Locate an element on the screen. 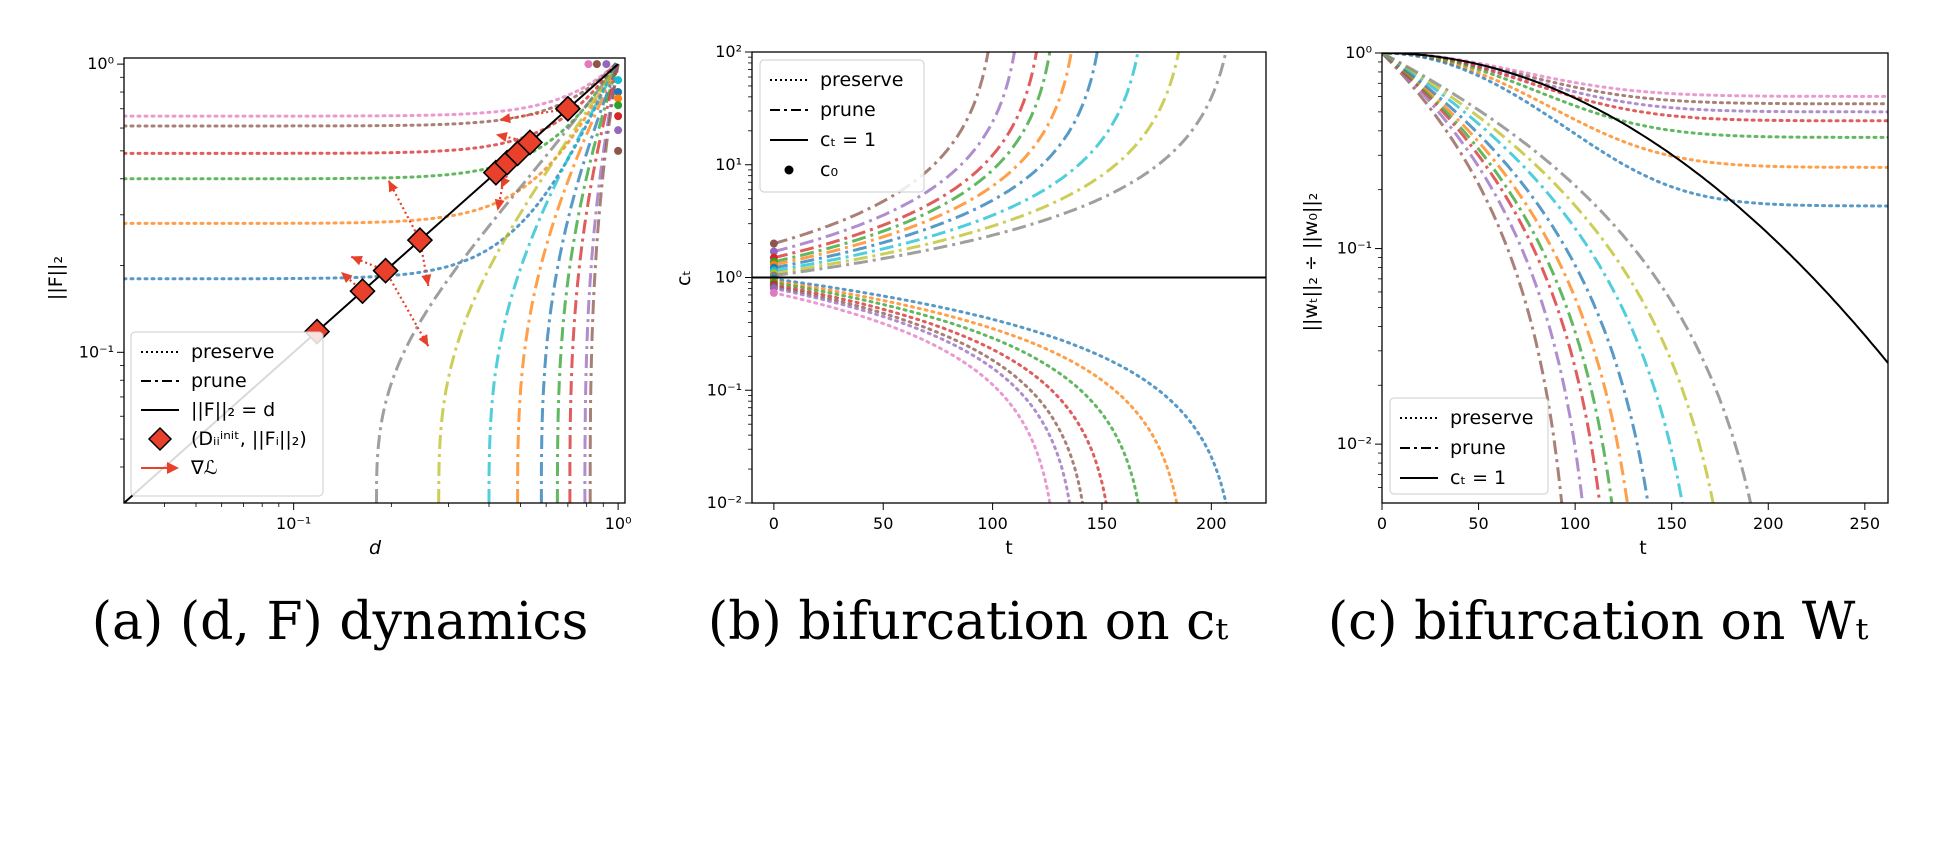  panel-b-caption: (b) bifurcation on cₜ is located at coordinates (968, 622).